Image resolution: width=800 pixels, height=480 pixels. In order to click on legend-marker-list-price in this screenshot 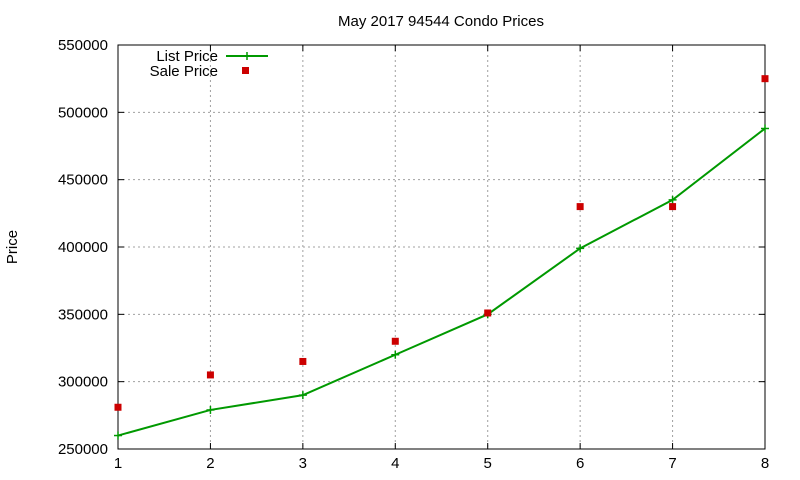, I will do `click(247, 56)`.